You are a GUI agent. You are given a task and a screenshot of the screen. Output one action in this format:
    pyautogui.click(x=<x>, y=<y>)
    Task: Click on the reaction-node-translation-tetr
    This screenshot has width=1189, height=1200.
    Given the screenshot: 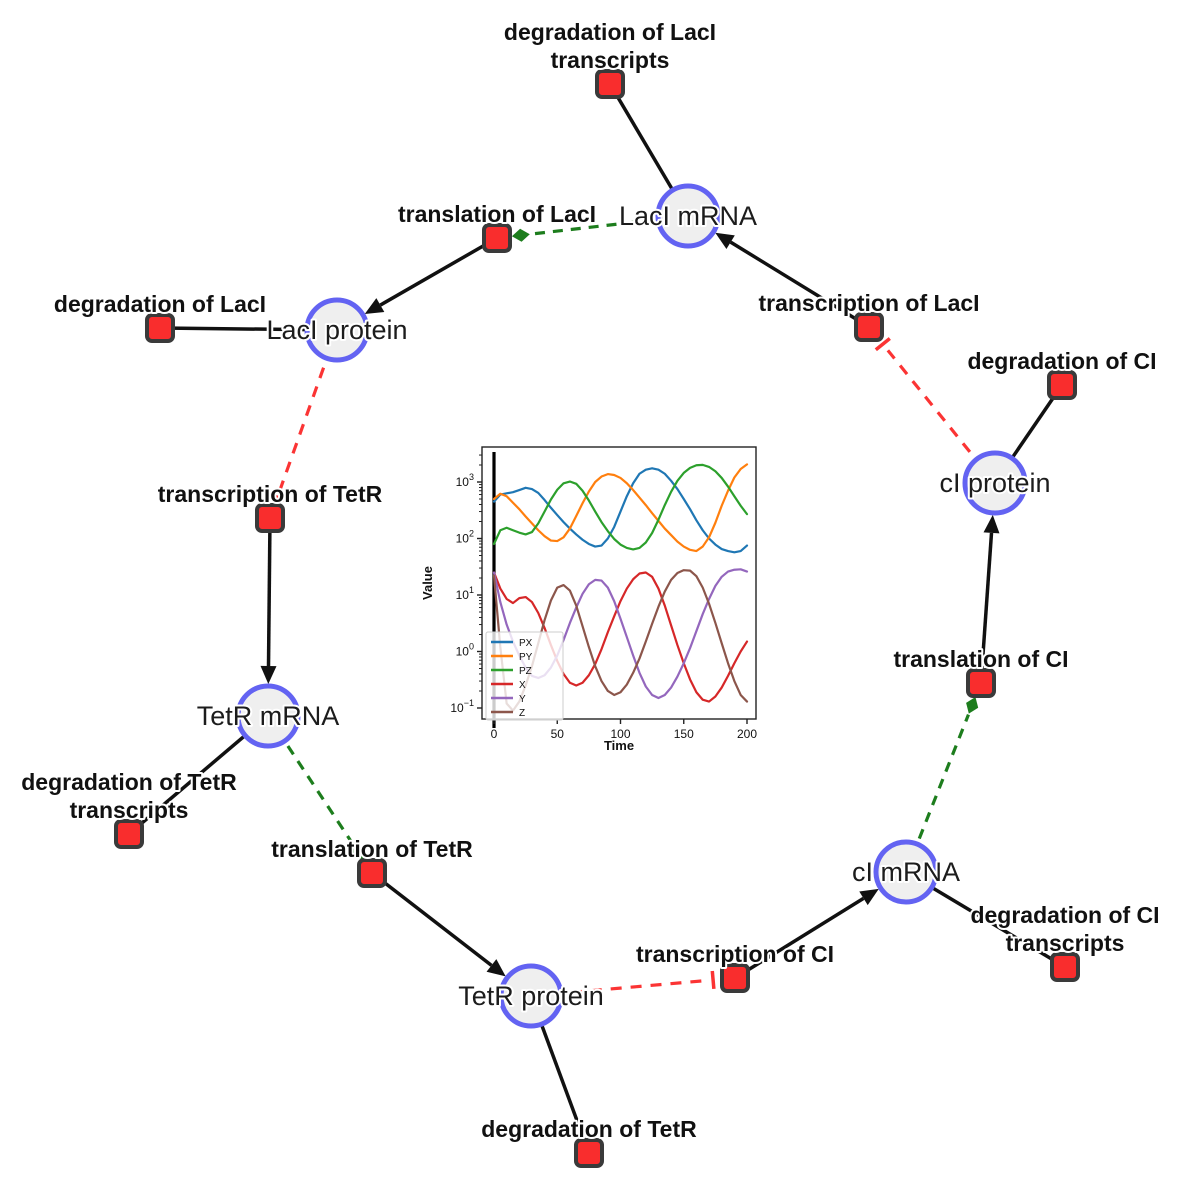 What is the action you would take?
    pyautogui.click(x=372, y=873)
    